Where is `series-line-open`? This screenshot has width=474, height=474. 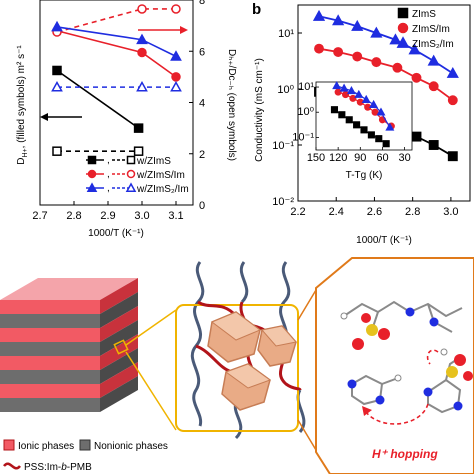 series-line-open is located at coordinates (116, 20).